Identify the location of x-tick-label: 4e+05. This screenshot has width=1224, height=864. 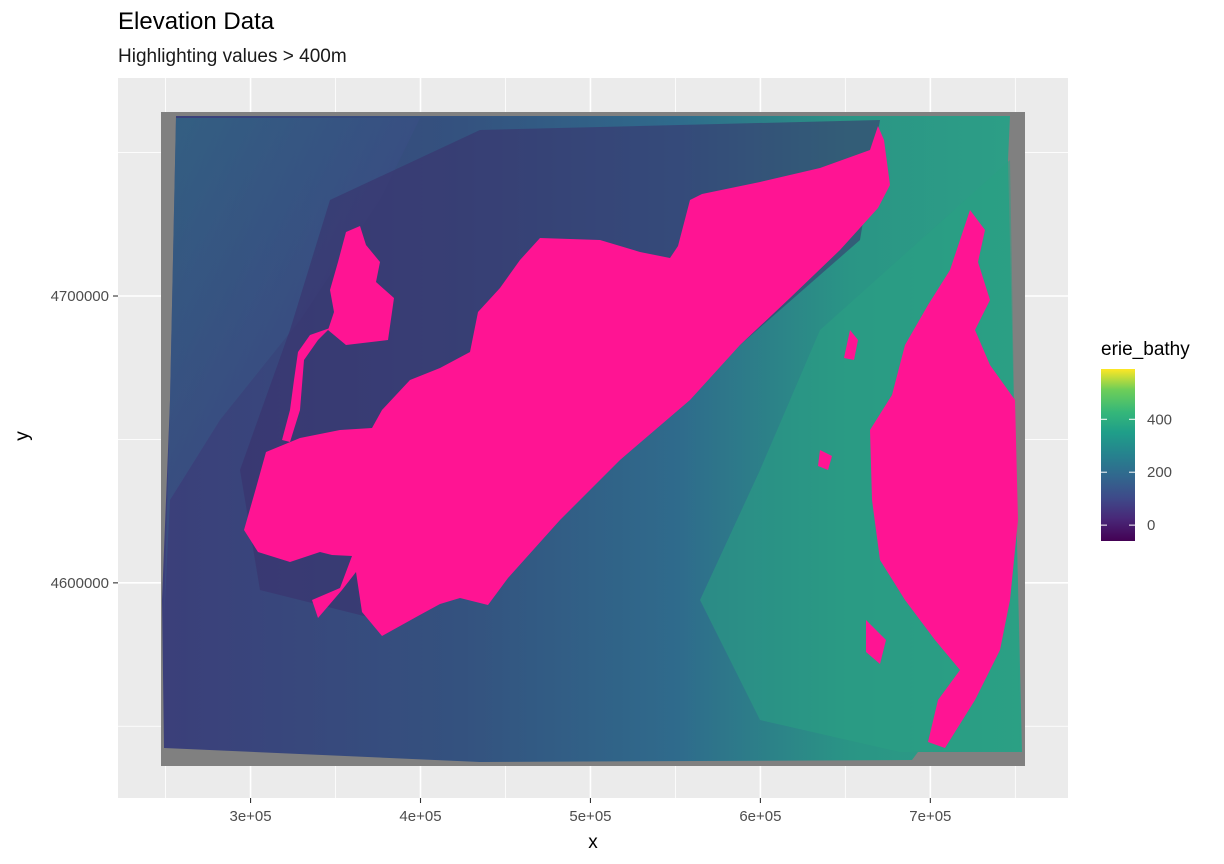
(420, 816).